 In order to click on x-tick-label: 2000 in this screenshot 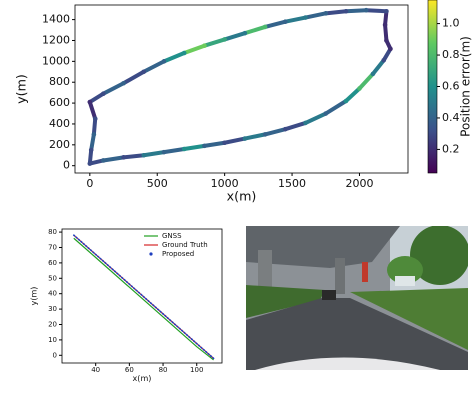, I will do `click(359, 183)`.